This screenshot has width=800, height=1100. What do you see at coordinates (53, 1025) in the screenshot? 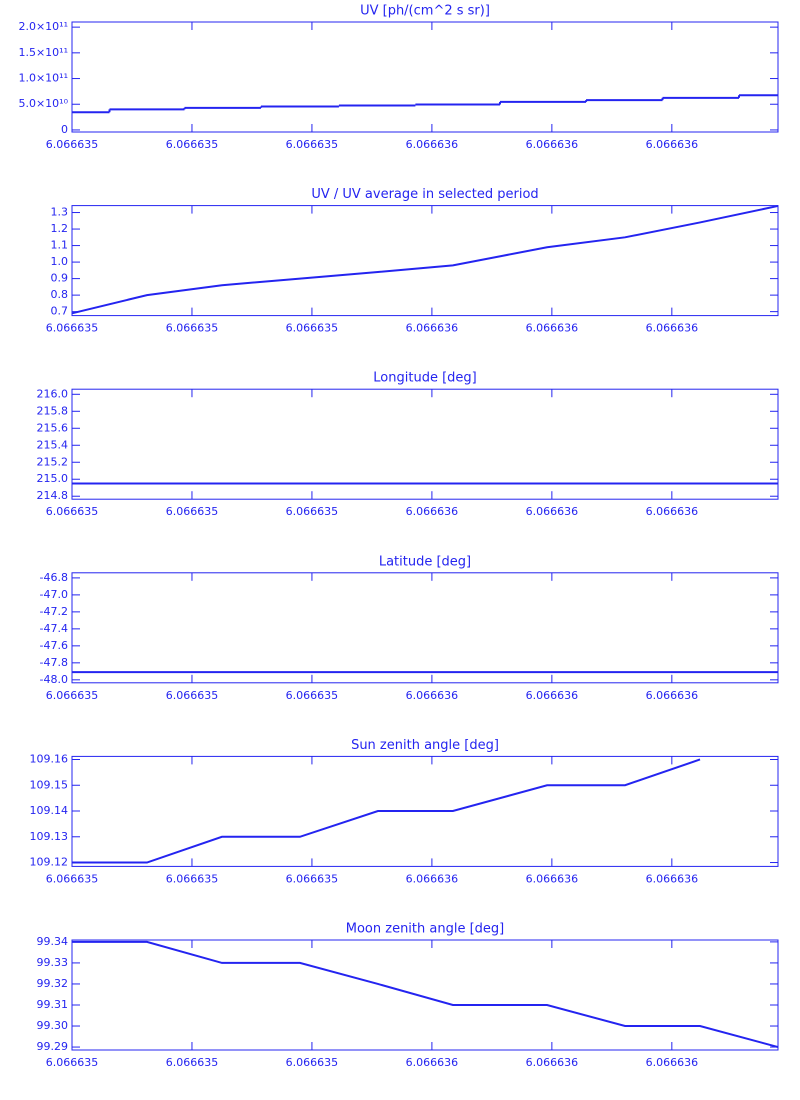
I see `y-tick-label: 99.30` at bounding box center [53, 1025].